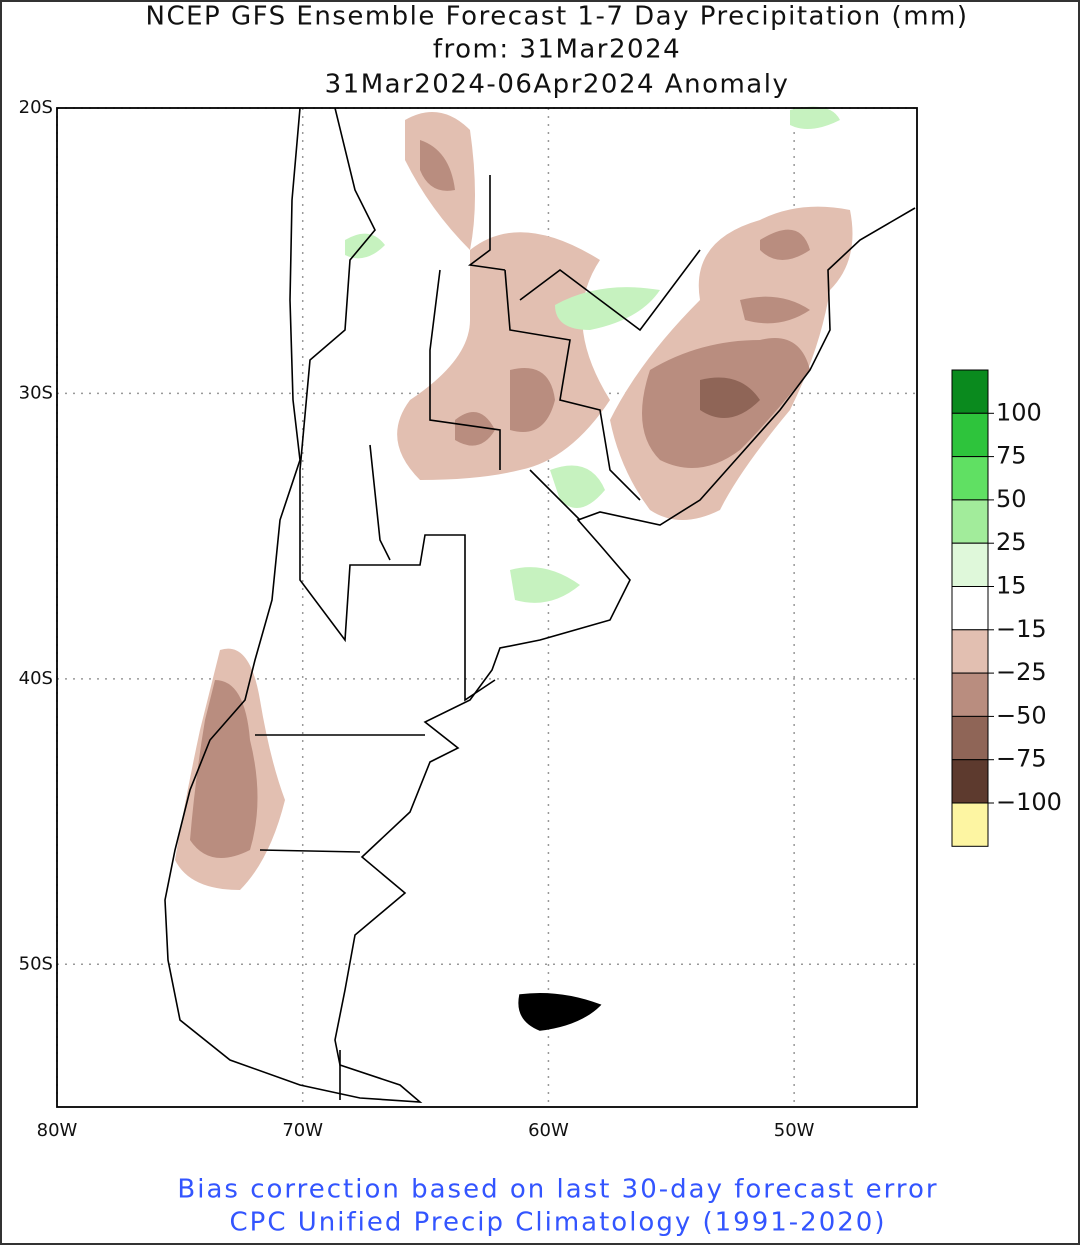 The height and width of the screenshot is (1249, 1080). Describe the element at coordinates (557, 85) in the screenshot. I see `period: 31Mar2024-06Apr2024 Anomaly` at that location.